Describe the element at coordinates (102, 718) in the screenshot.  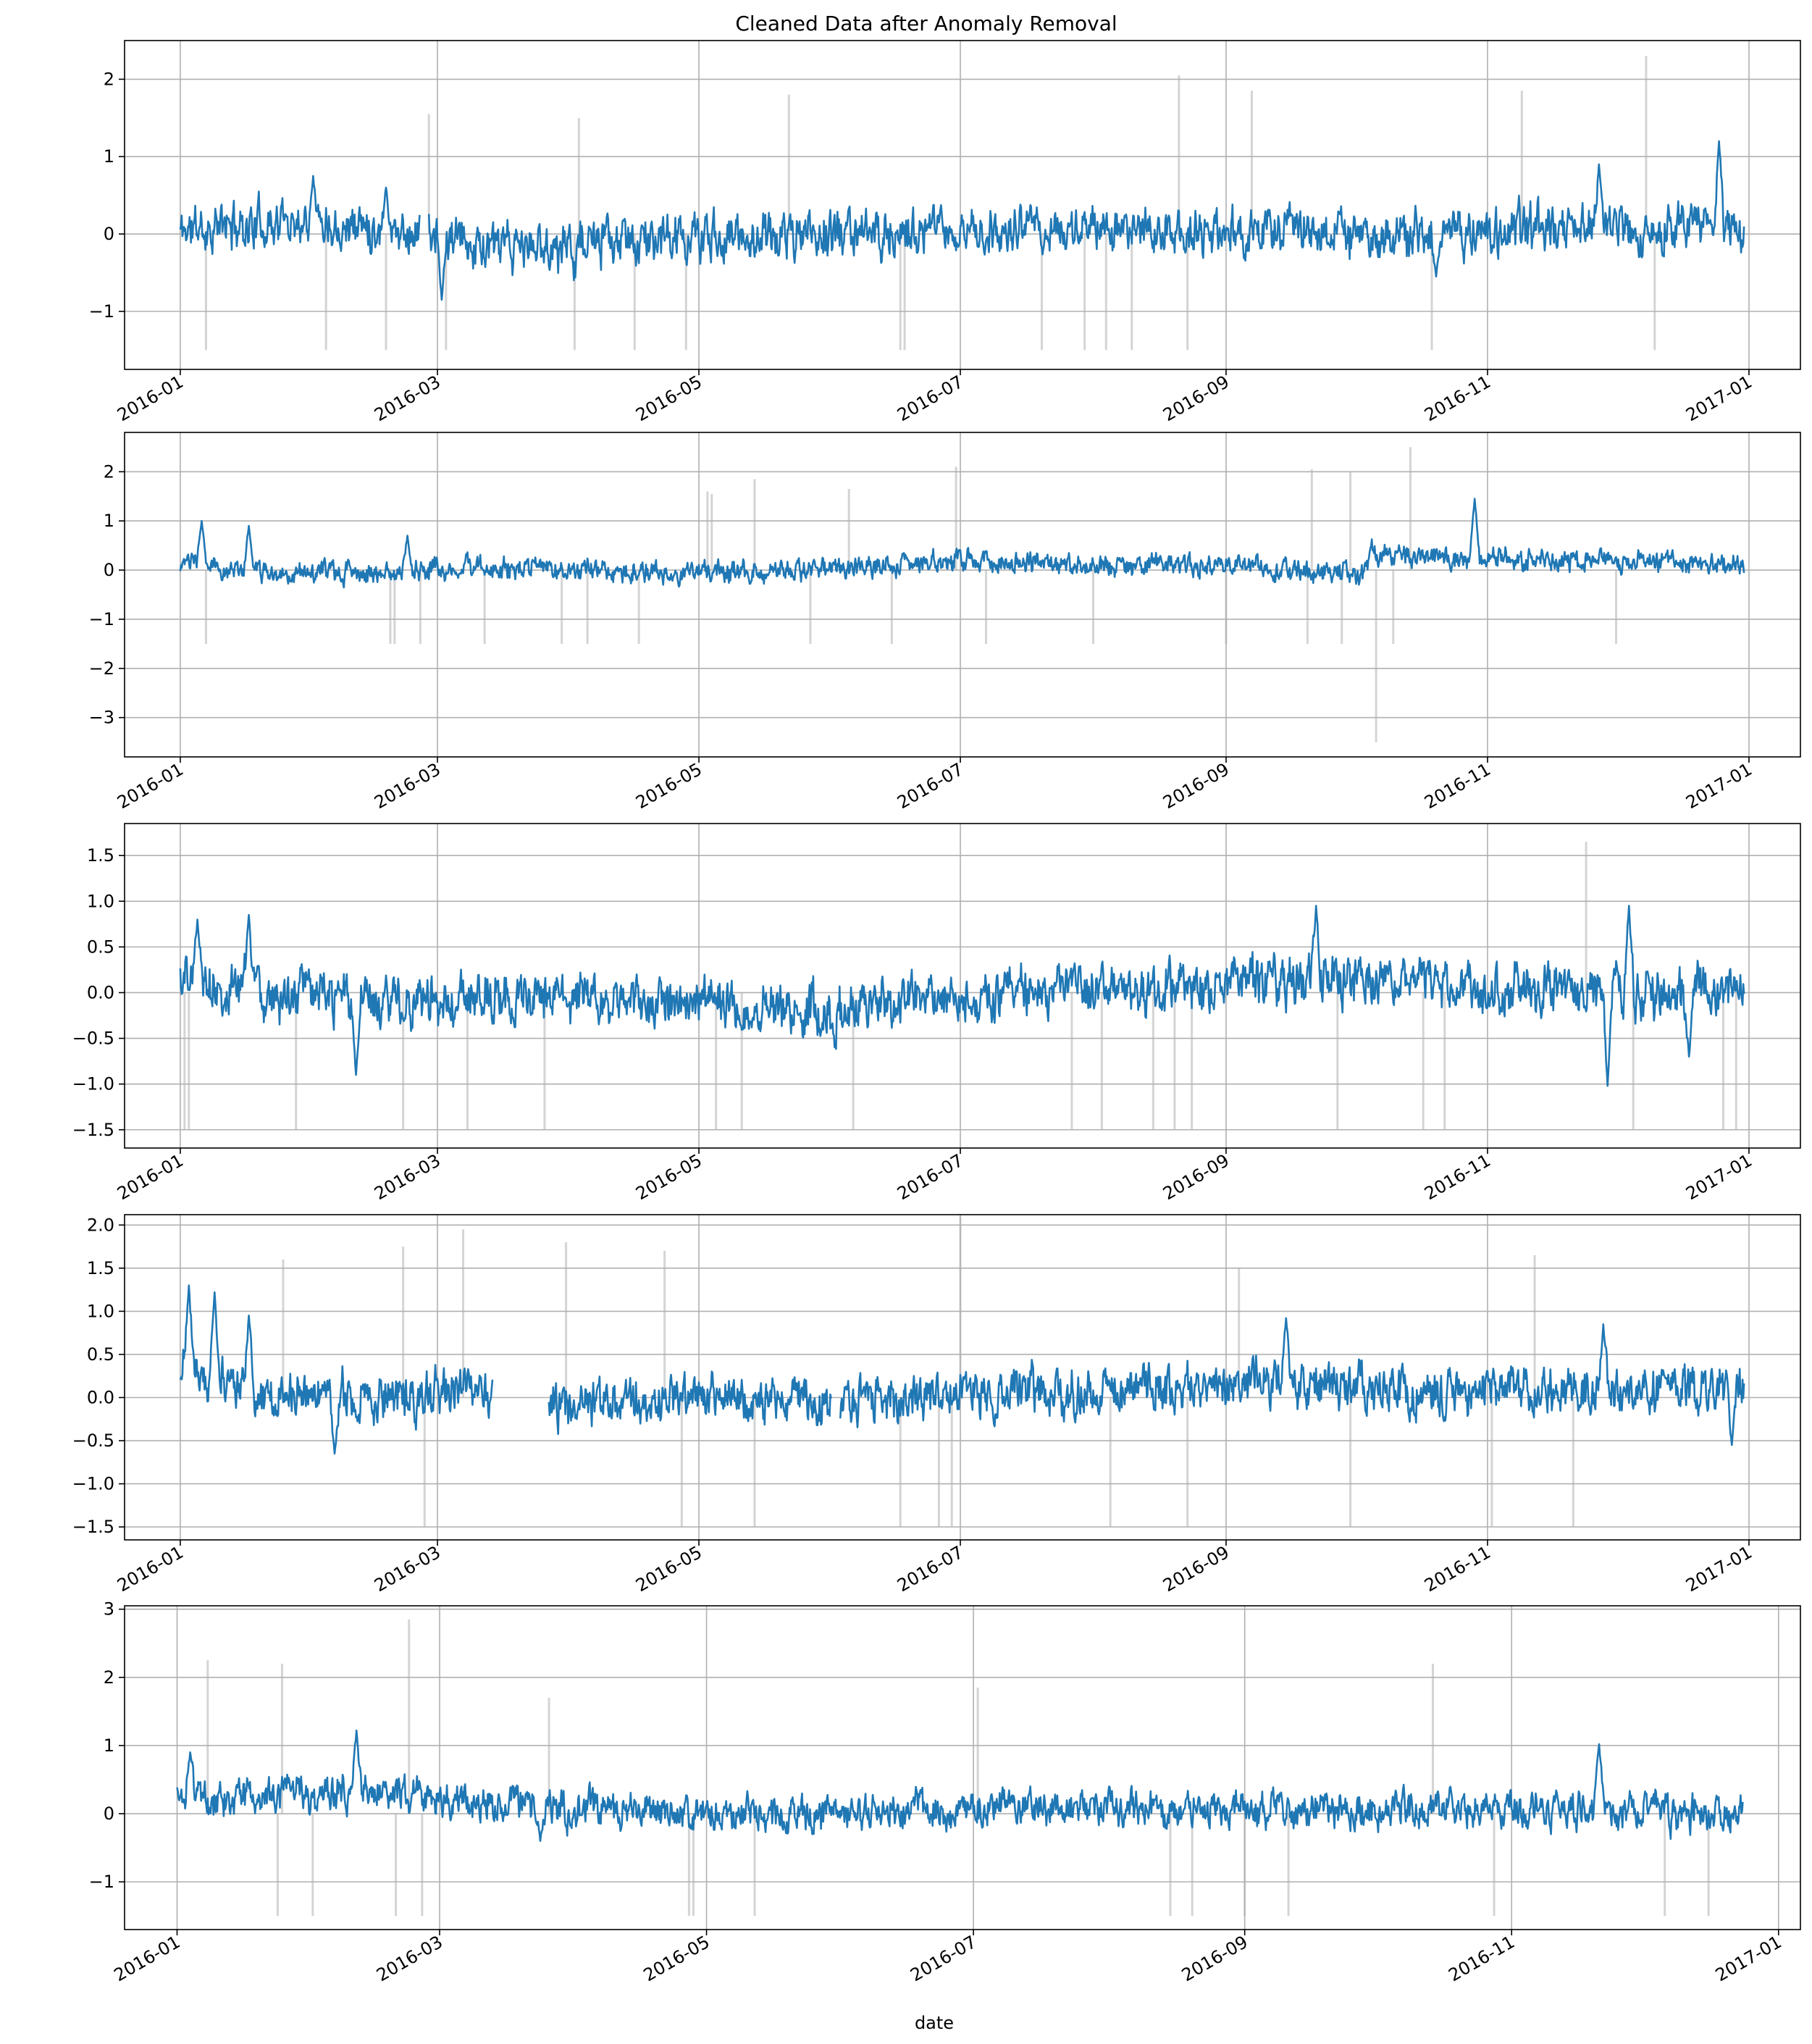
I see `y-tick-label: −3` at that location.